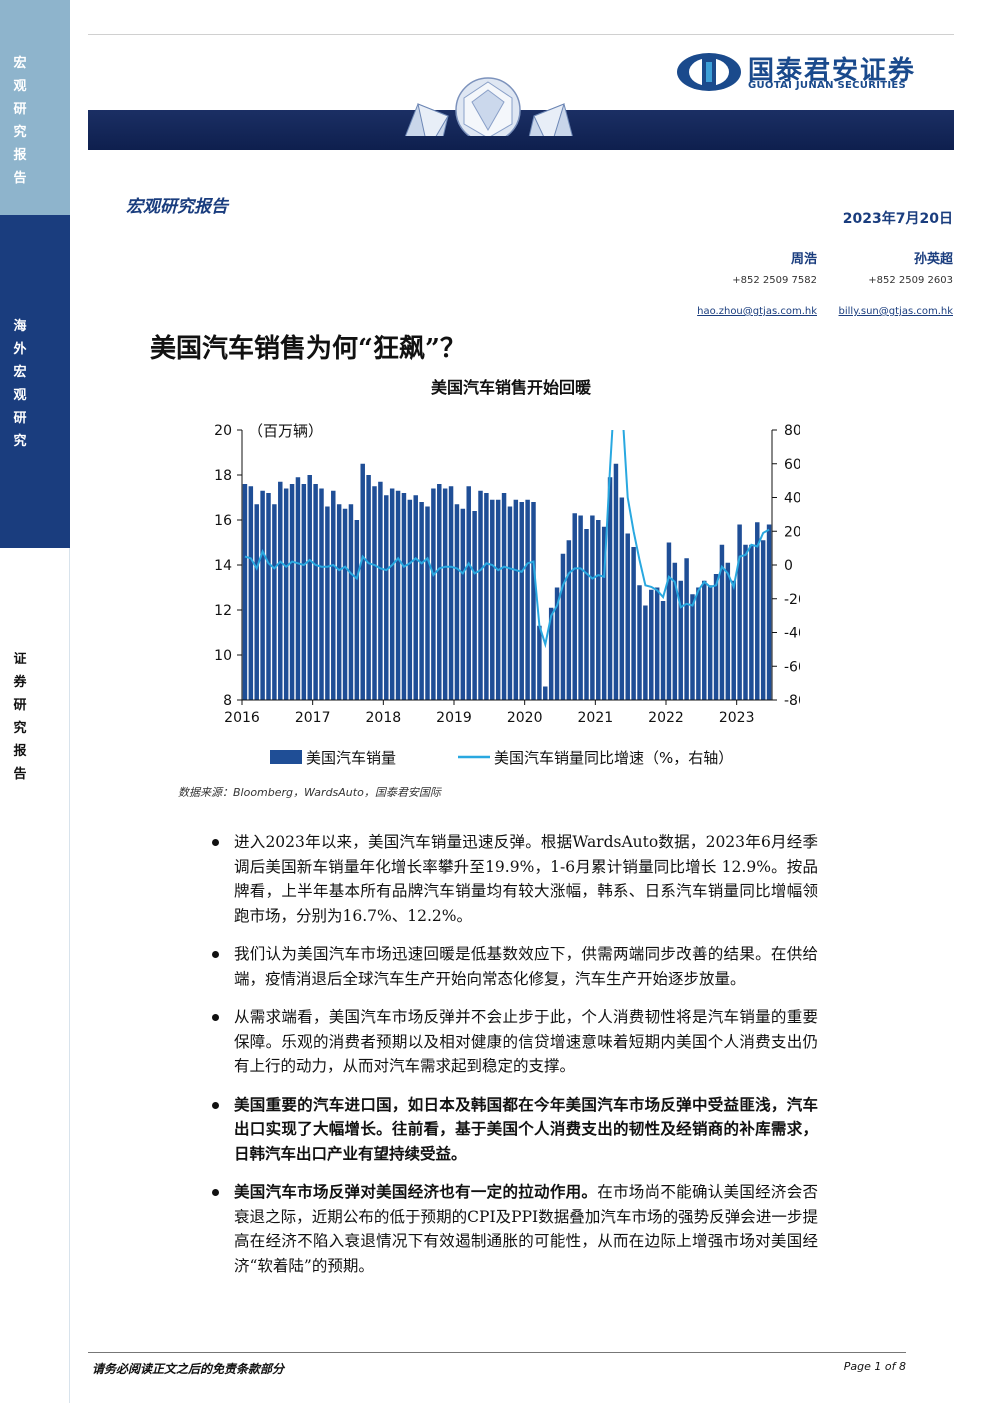 Image resolution: width=992 pixels, height=1403 pixels. What do you see at coordinates (510, 387) in the screenshot?
I see `chart-title: 美国汽车销售开始回暖` at bounding box center [510, 387].